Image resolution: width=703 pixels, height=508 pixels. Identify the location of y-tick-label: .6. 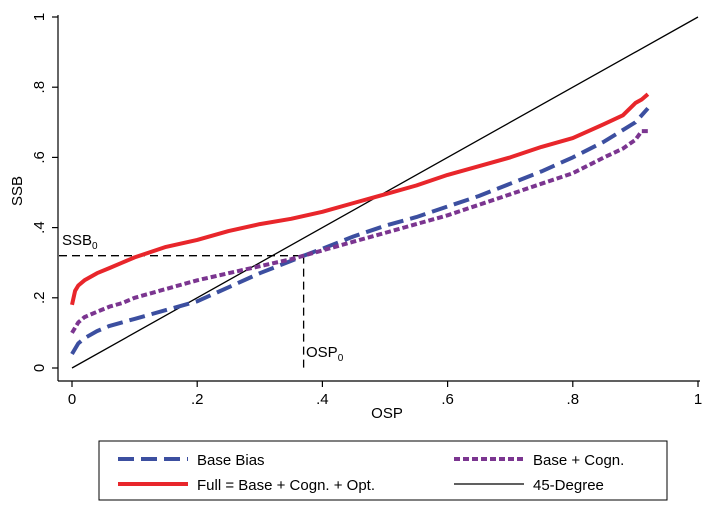
(39, 157).